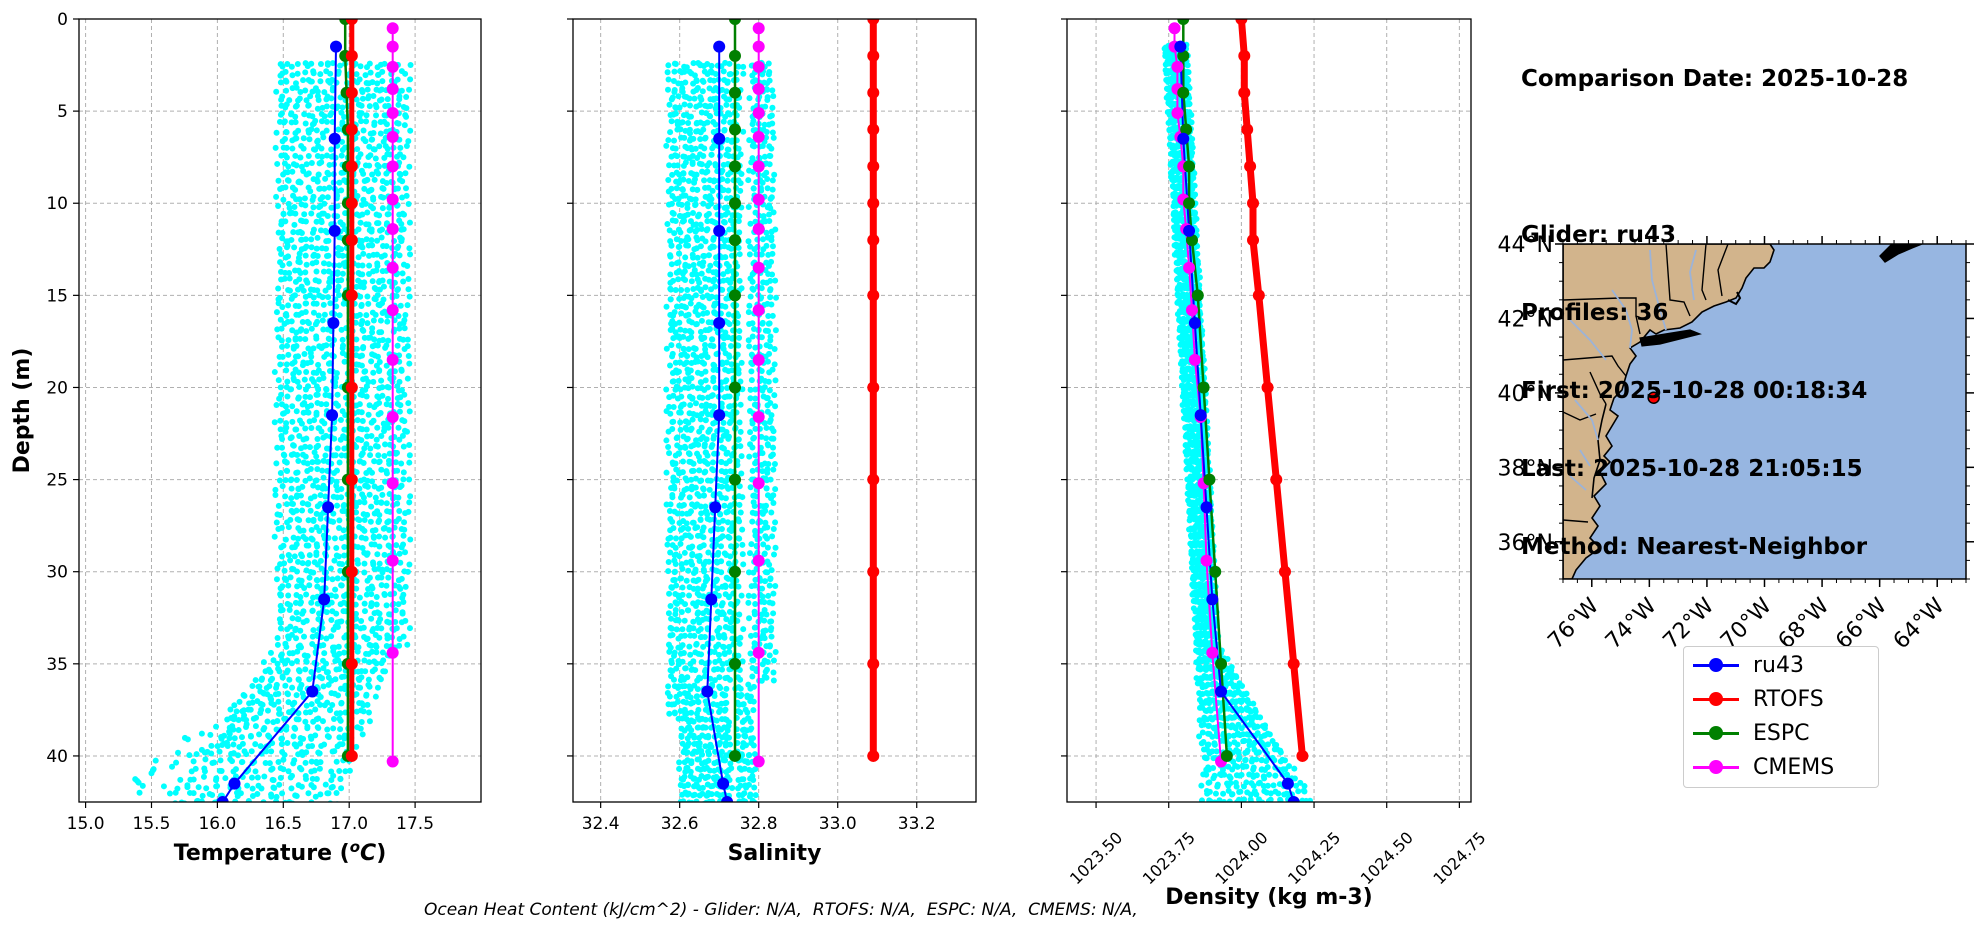 Image resolution: width=1978 pixels, height=934 pixels. I want to click on x-tick-label: 17.0, so click(349, 824).